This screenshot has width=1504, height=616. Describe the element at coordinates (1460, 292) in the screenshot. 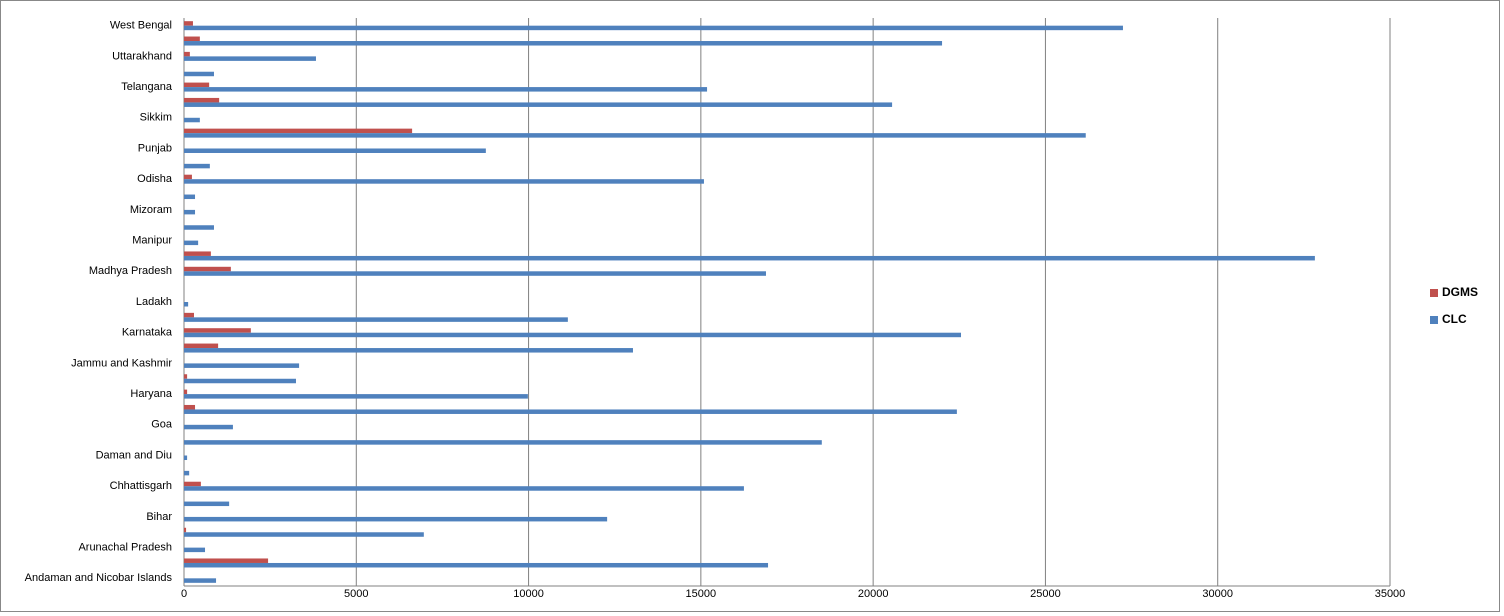

I see `legend-label: DGMS` at that location.